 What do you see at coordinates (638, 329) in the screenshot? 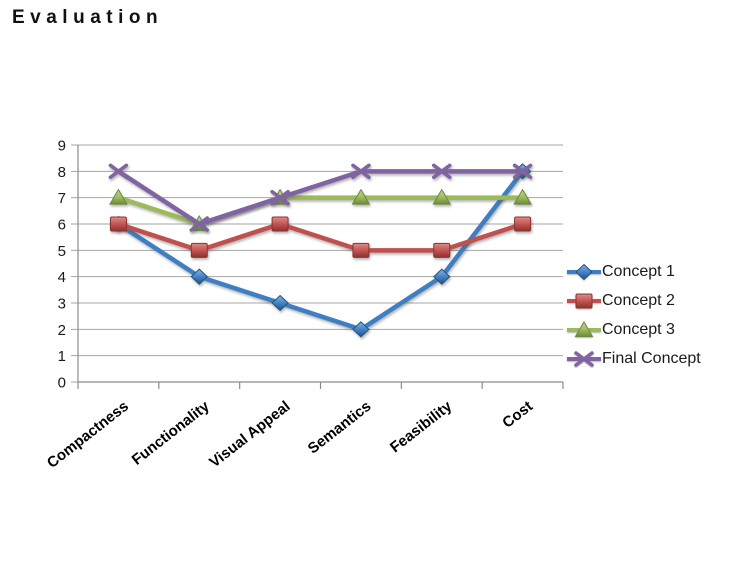
I see `legend-item-label: Concept 3` at bounding box center [638, 329].